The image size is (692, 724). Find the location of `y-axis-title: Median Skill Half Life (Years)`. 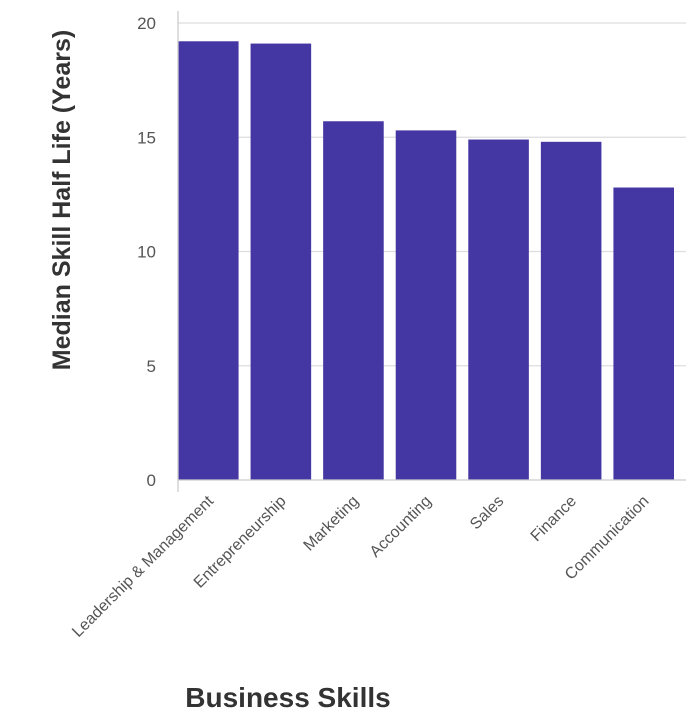

y-axis-title: Median Skill Half Life (Years) is located at coordinates (62, 200).